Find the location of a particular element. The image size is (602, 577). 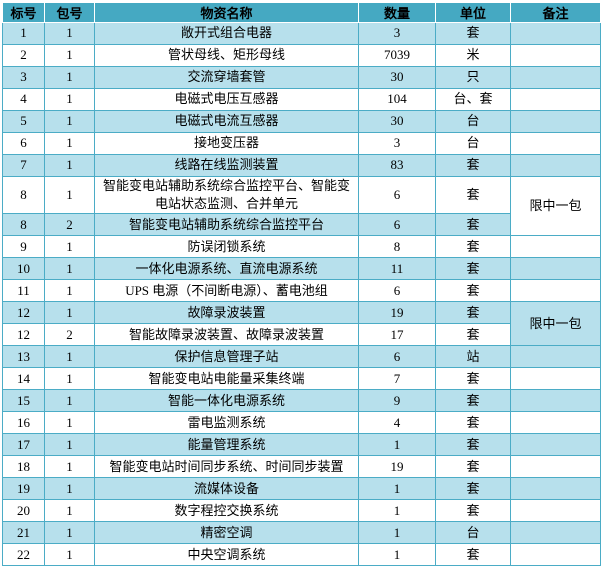

cell-label-no: 22 is located at coordinates (23, 555).